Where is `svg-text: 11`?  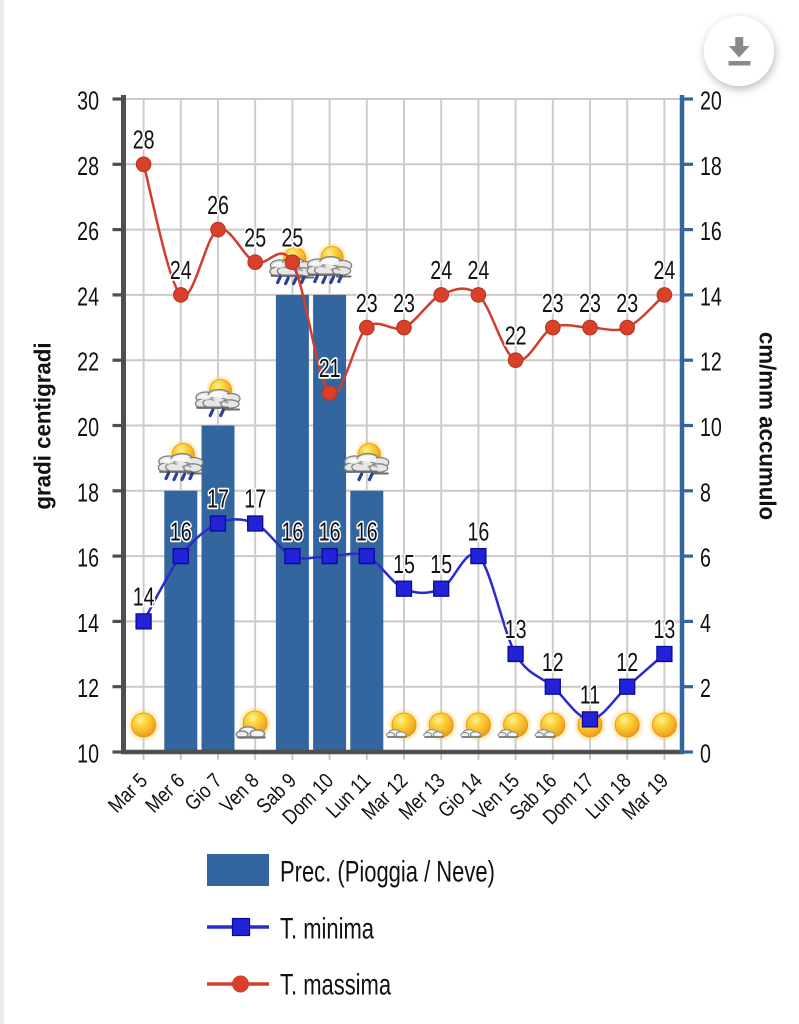 svg-text: 11 is located at coordinates (590, 694).